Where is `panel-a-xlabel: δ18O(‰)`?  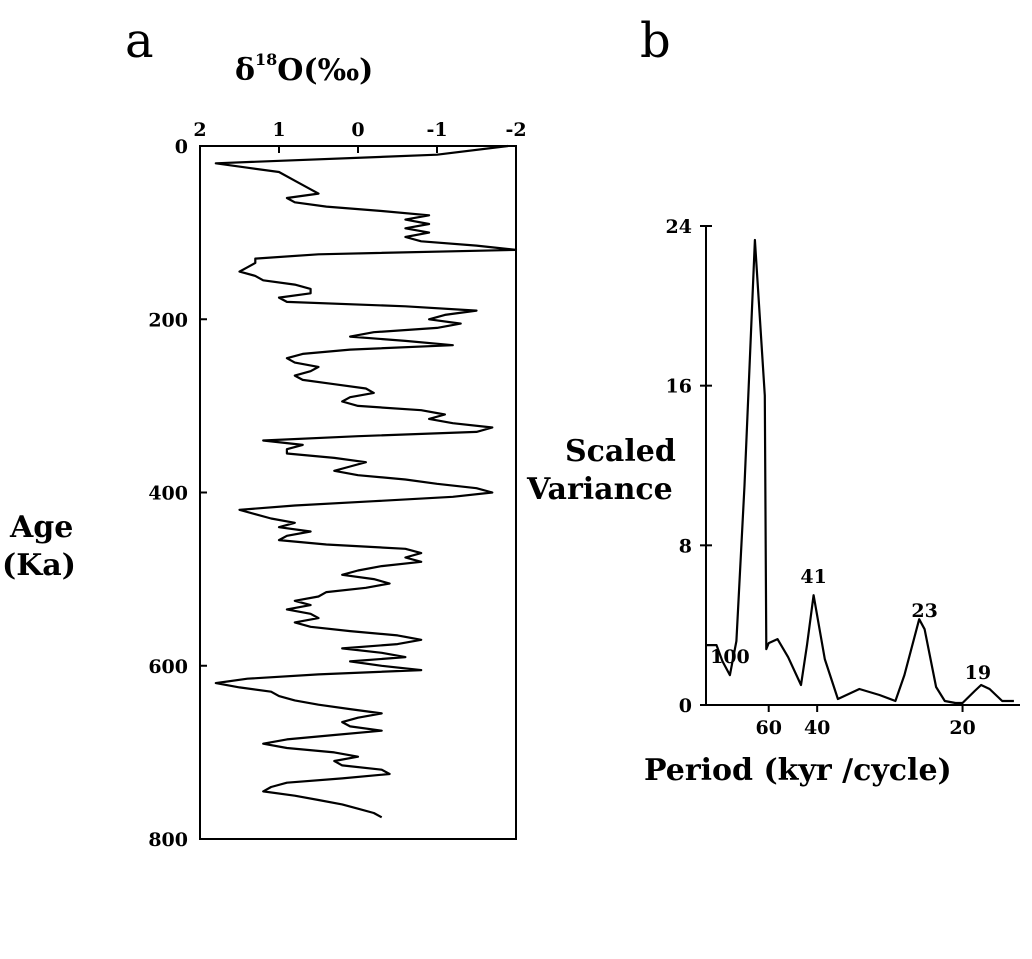
panel-a-xlabel: δ18O(‰) is located at coordinates (304, 69).